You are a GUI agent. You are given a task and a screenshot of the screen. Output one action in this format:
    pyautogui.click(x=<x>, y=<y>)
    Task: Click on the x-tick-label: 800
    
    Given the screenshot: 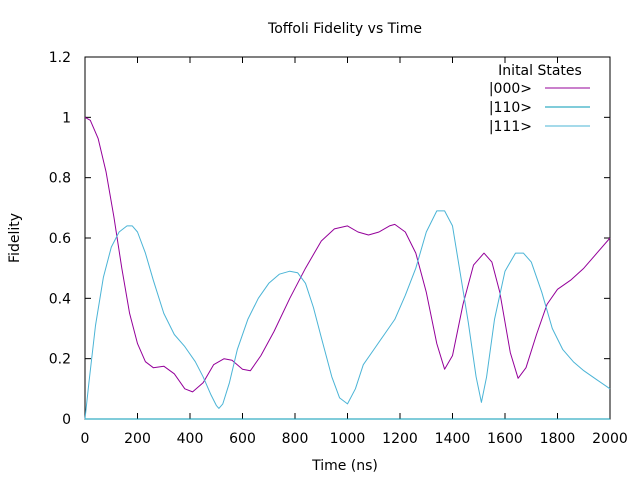 What is the action you would take?
    pyautogui.click(x=295, y=439)
    